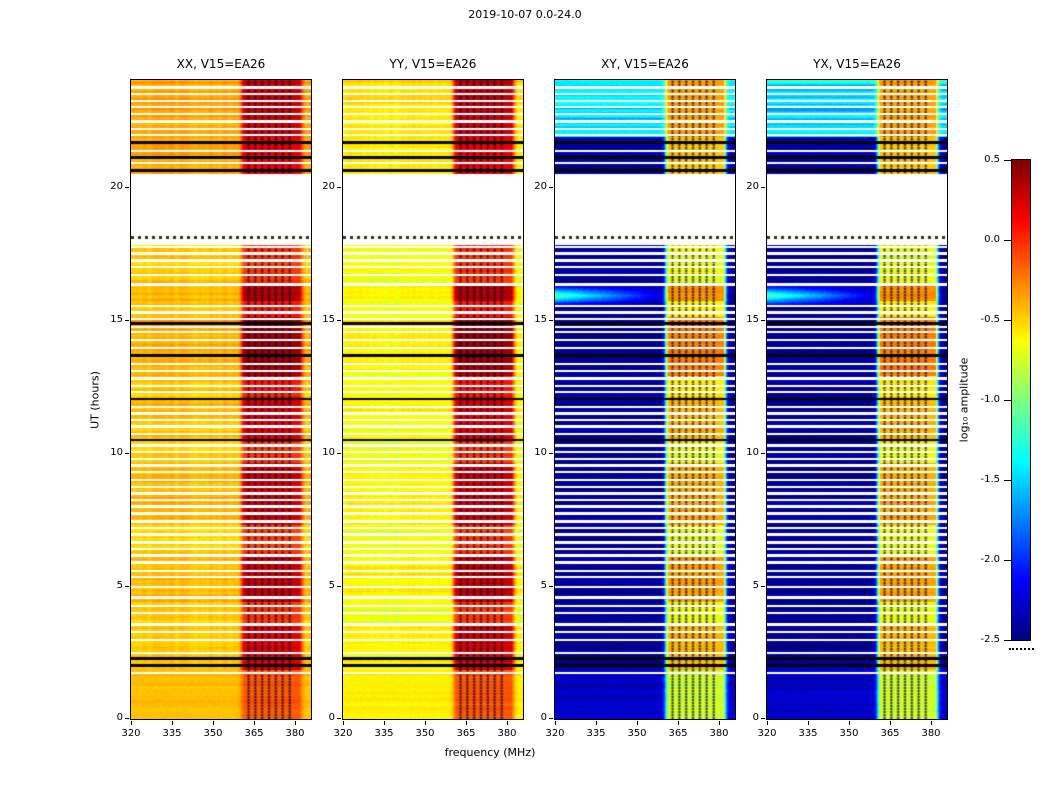 The image size is (1050, 800). I want to click on x-axis-label: frequency (MHz), so click(490, 752).